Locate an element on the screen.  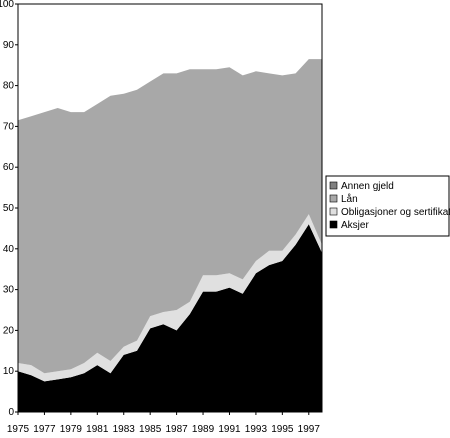
legend-label-aksjer: Aksjer is located at coordinates (355, 225).